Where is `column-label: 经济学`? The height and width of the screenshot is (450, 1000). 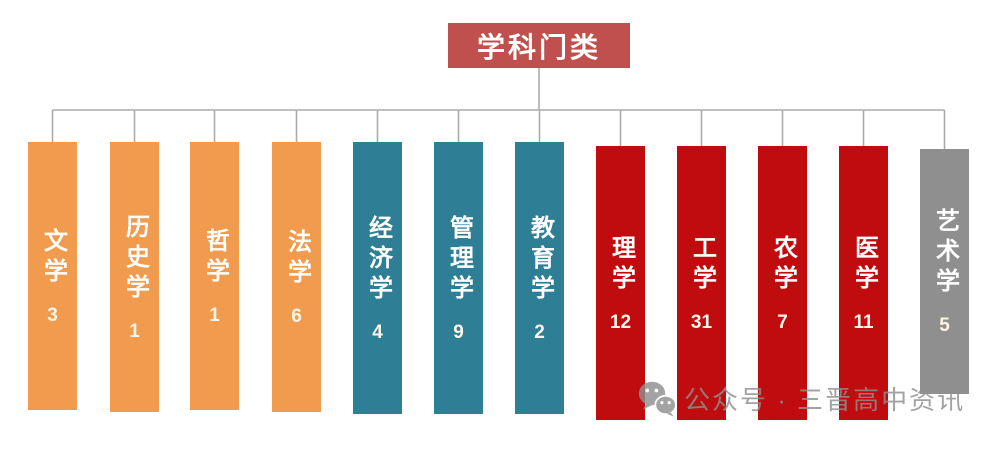 column-label: 经济学 is located at coordinates (378, 259).